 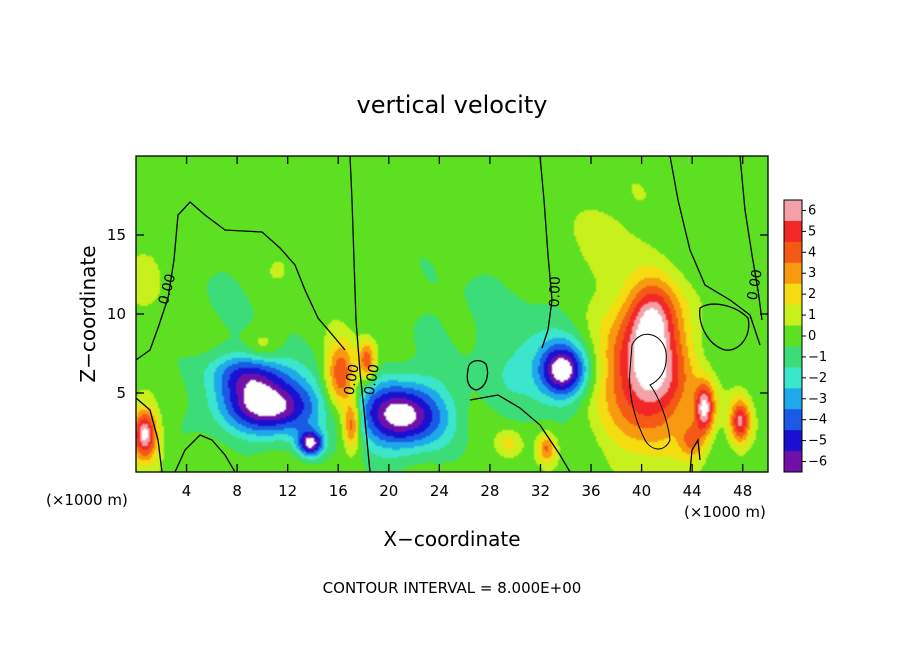 What do you see at coordinates (817, 462) in the screenshot?
I see `colorbar-label: −6` at bounding box center [817, 462].